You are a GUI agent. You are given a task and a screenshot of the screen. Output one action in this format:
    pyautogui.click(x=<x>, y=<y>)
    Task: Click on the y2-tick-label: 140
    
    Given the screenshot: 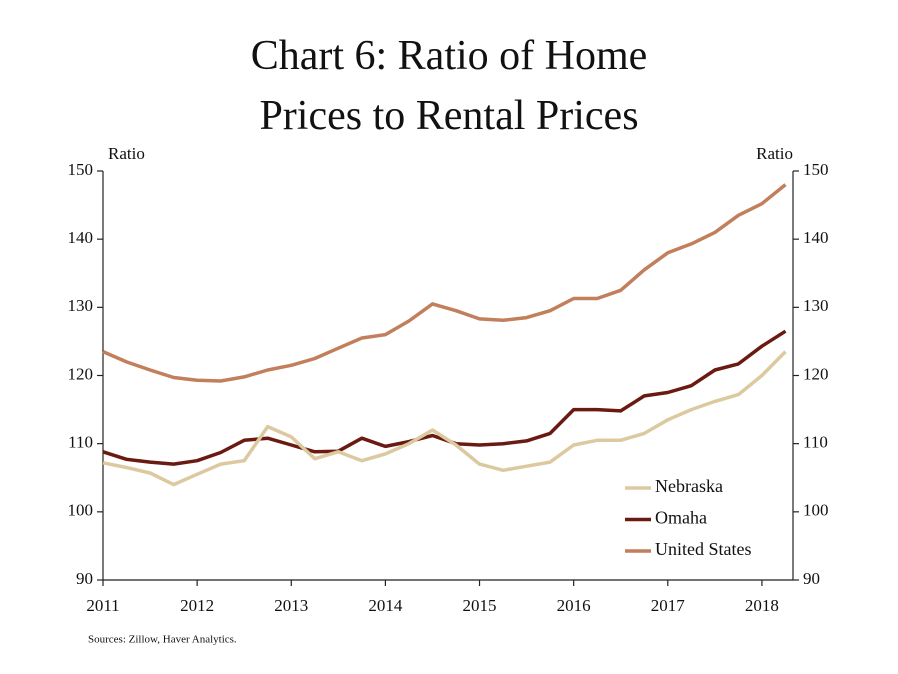 What is the action you would take?
    pyautogui.click(x=816, y=237)
    